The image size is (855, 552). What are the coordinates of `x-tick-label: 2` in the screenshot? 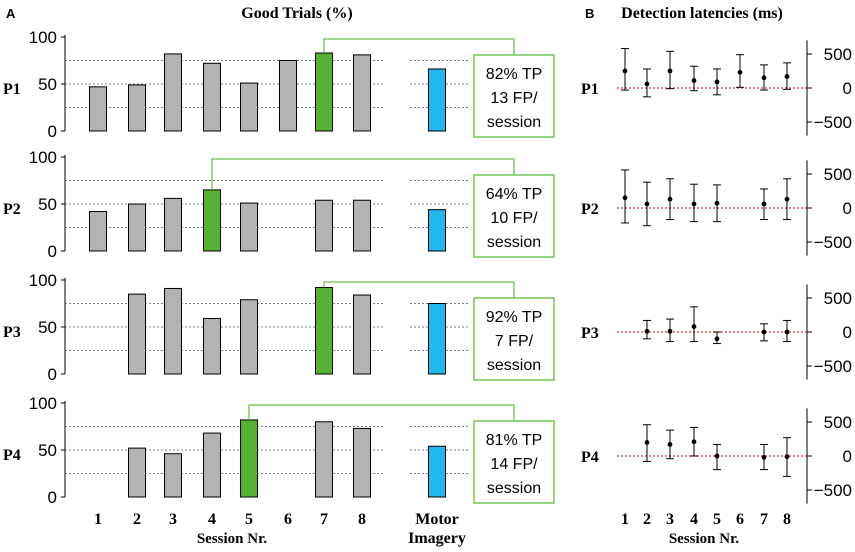 It's located at (647, 519).